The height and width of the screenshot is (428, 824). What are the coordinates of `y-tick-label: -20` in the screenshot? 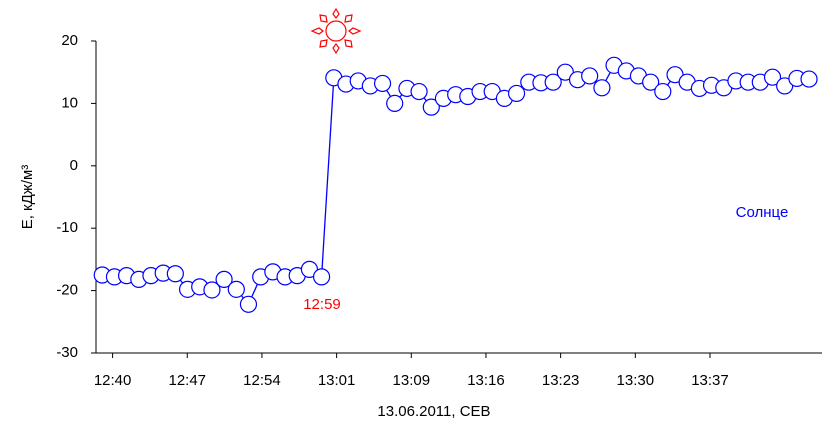 It's located at (67, 290).